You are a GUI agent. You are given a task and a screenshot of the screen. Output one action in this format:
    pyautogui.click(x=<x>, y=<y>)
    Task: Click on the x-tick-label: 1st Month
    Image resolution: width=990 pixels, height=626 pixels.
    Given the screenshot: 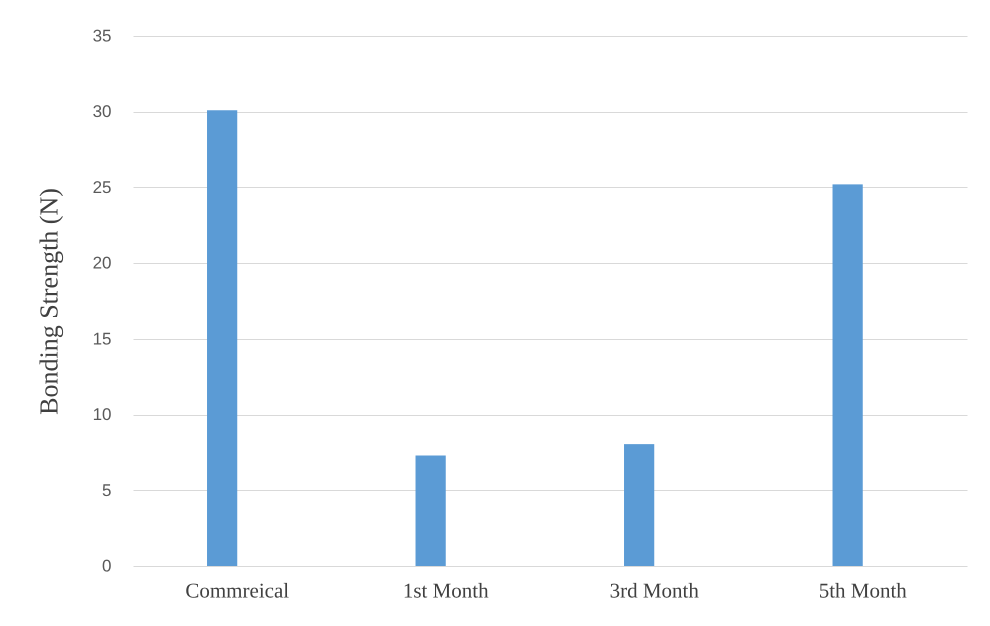 What is the action you would take?
    pyautogui.click(x=446, y=590)
    